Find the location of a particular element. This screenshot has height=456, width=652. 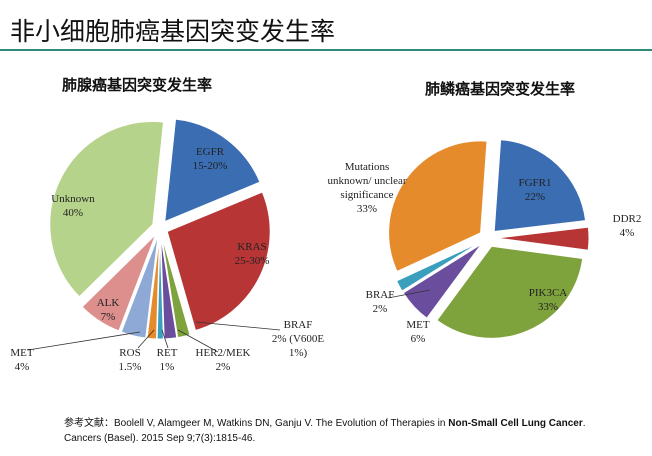

slice-label: MET 6% is located at coordinates (418, 332).